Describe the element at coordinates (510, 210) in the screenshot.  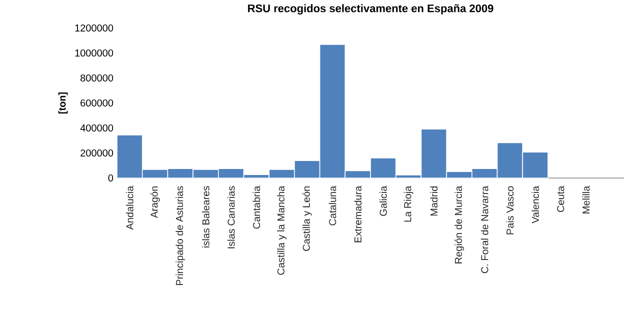
I see `x-tick-label: Pais Vasco` at that location.